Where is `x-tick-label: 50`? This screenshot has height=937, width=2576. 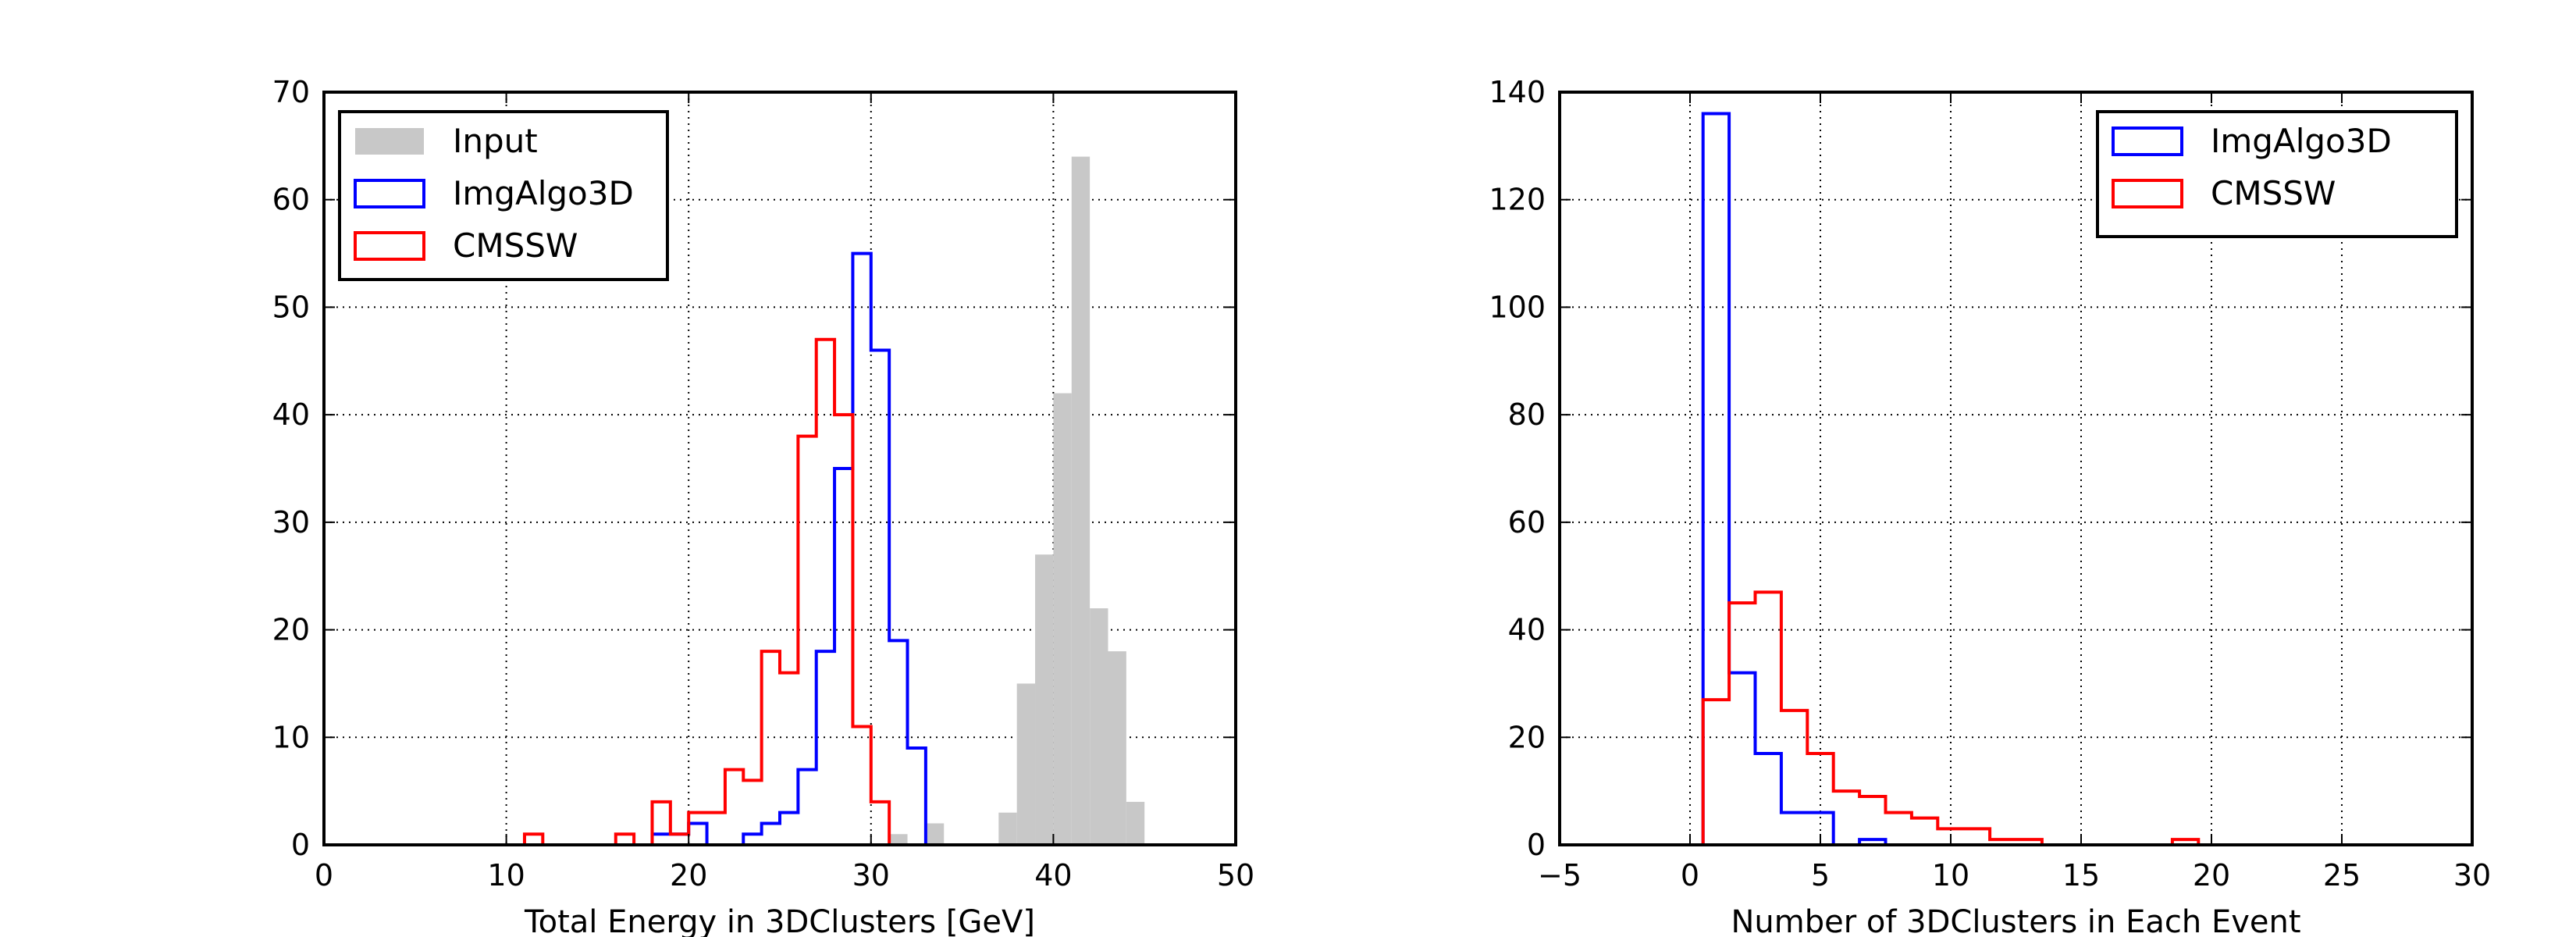 x-tick-label: 50 is located at coordinates (1235, 875).